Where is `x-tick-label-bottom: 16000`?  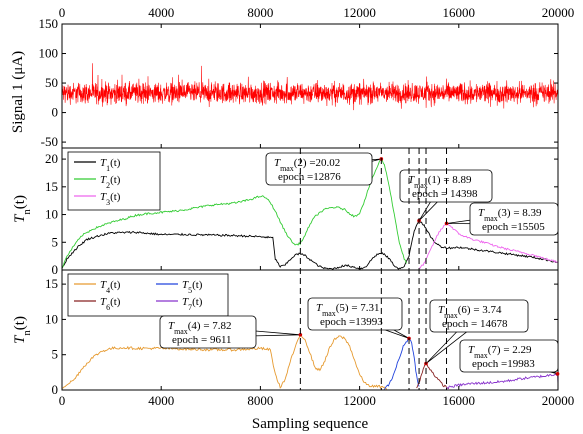 x-tick-label-bottom: 16000 is located at coordinates (459, 400).